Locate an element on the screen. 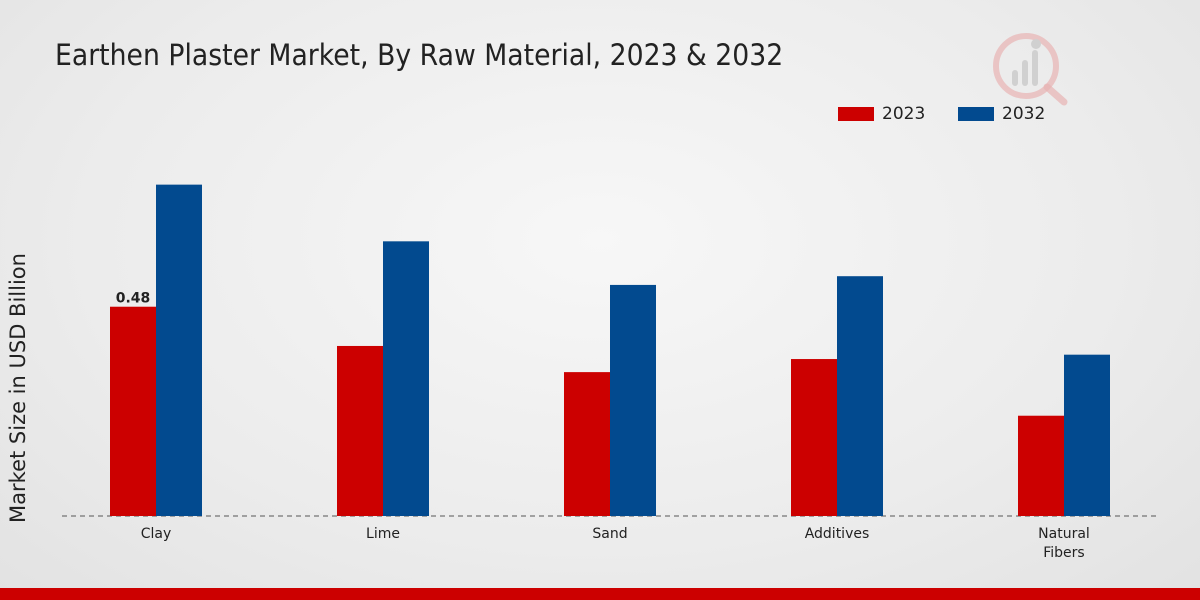 The image size is (1200, 600). bar-lime-2032 is located at coordinates (406, 378).